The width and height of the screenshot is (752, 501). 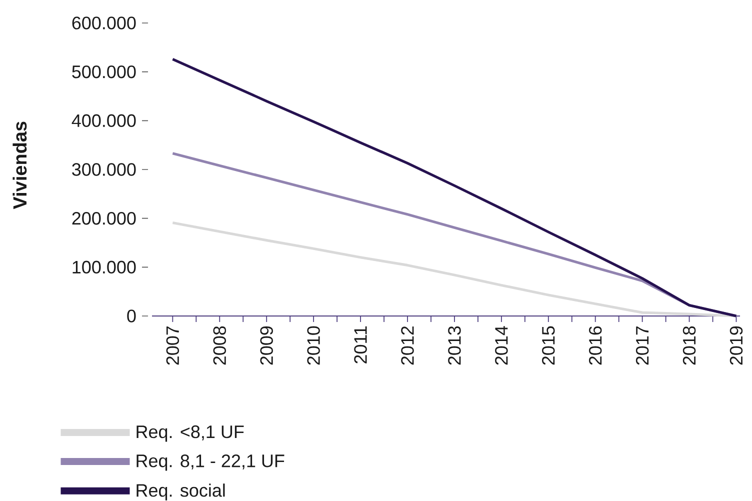 What do you see at coordinates (642, 345) in the screenshot?
I see `x-tick-label: 2017` at bounding box center [642, 345].